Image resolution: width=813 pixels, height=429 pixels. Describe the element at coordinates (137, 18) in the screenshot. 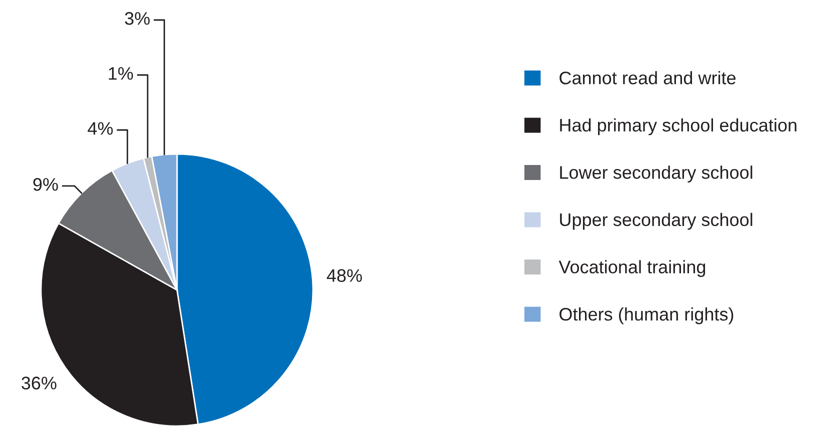

I see `data-label: 3%` at that location.